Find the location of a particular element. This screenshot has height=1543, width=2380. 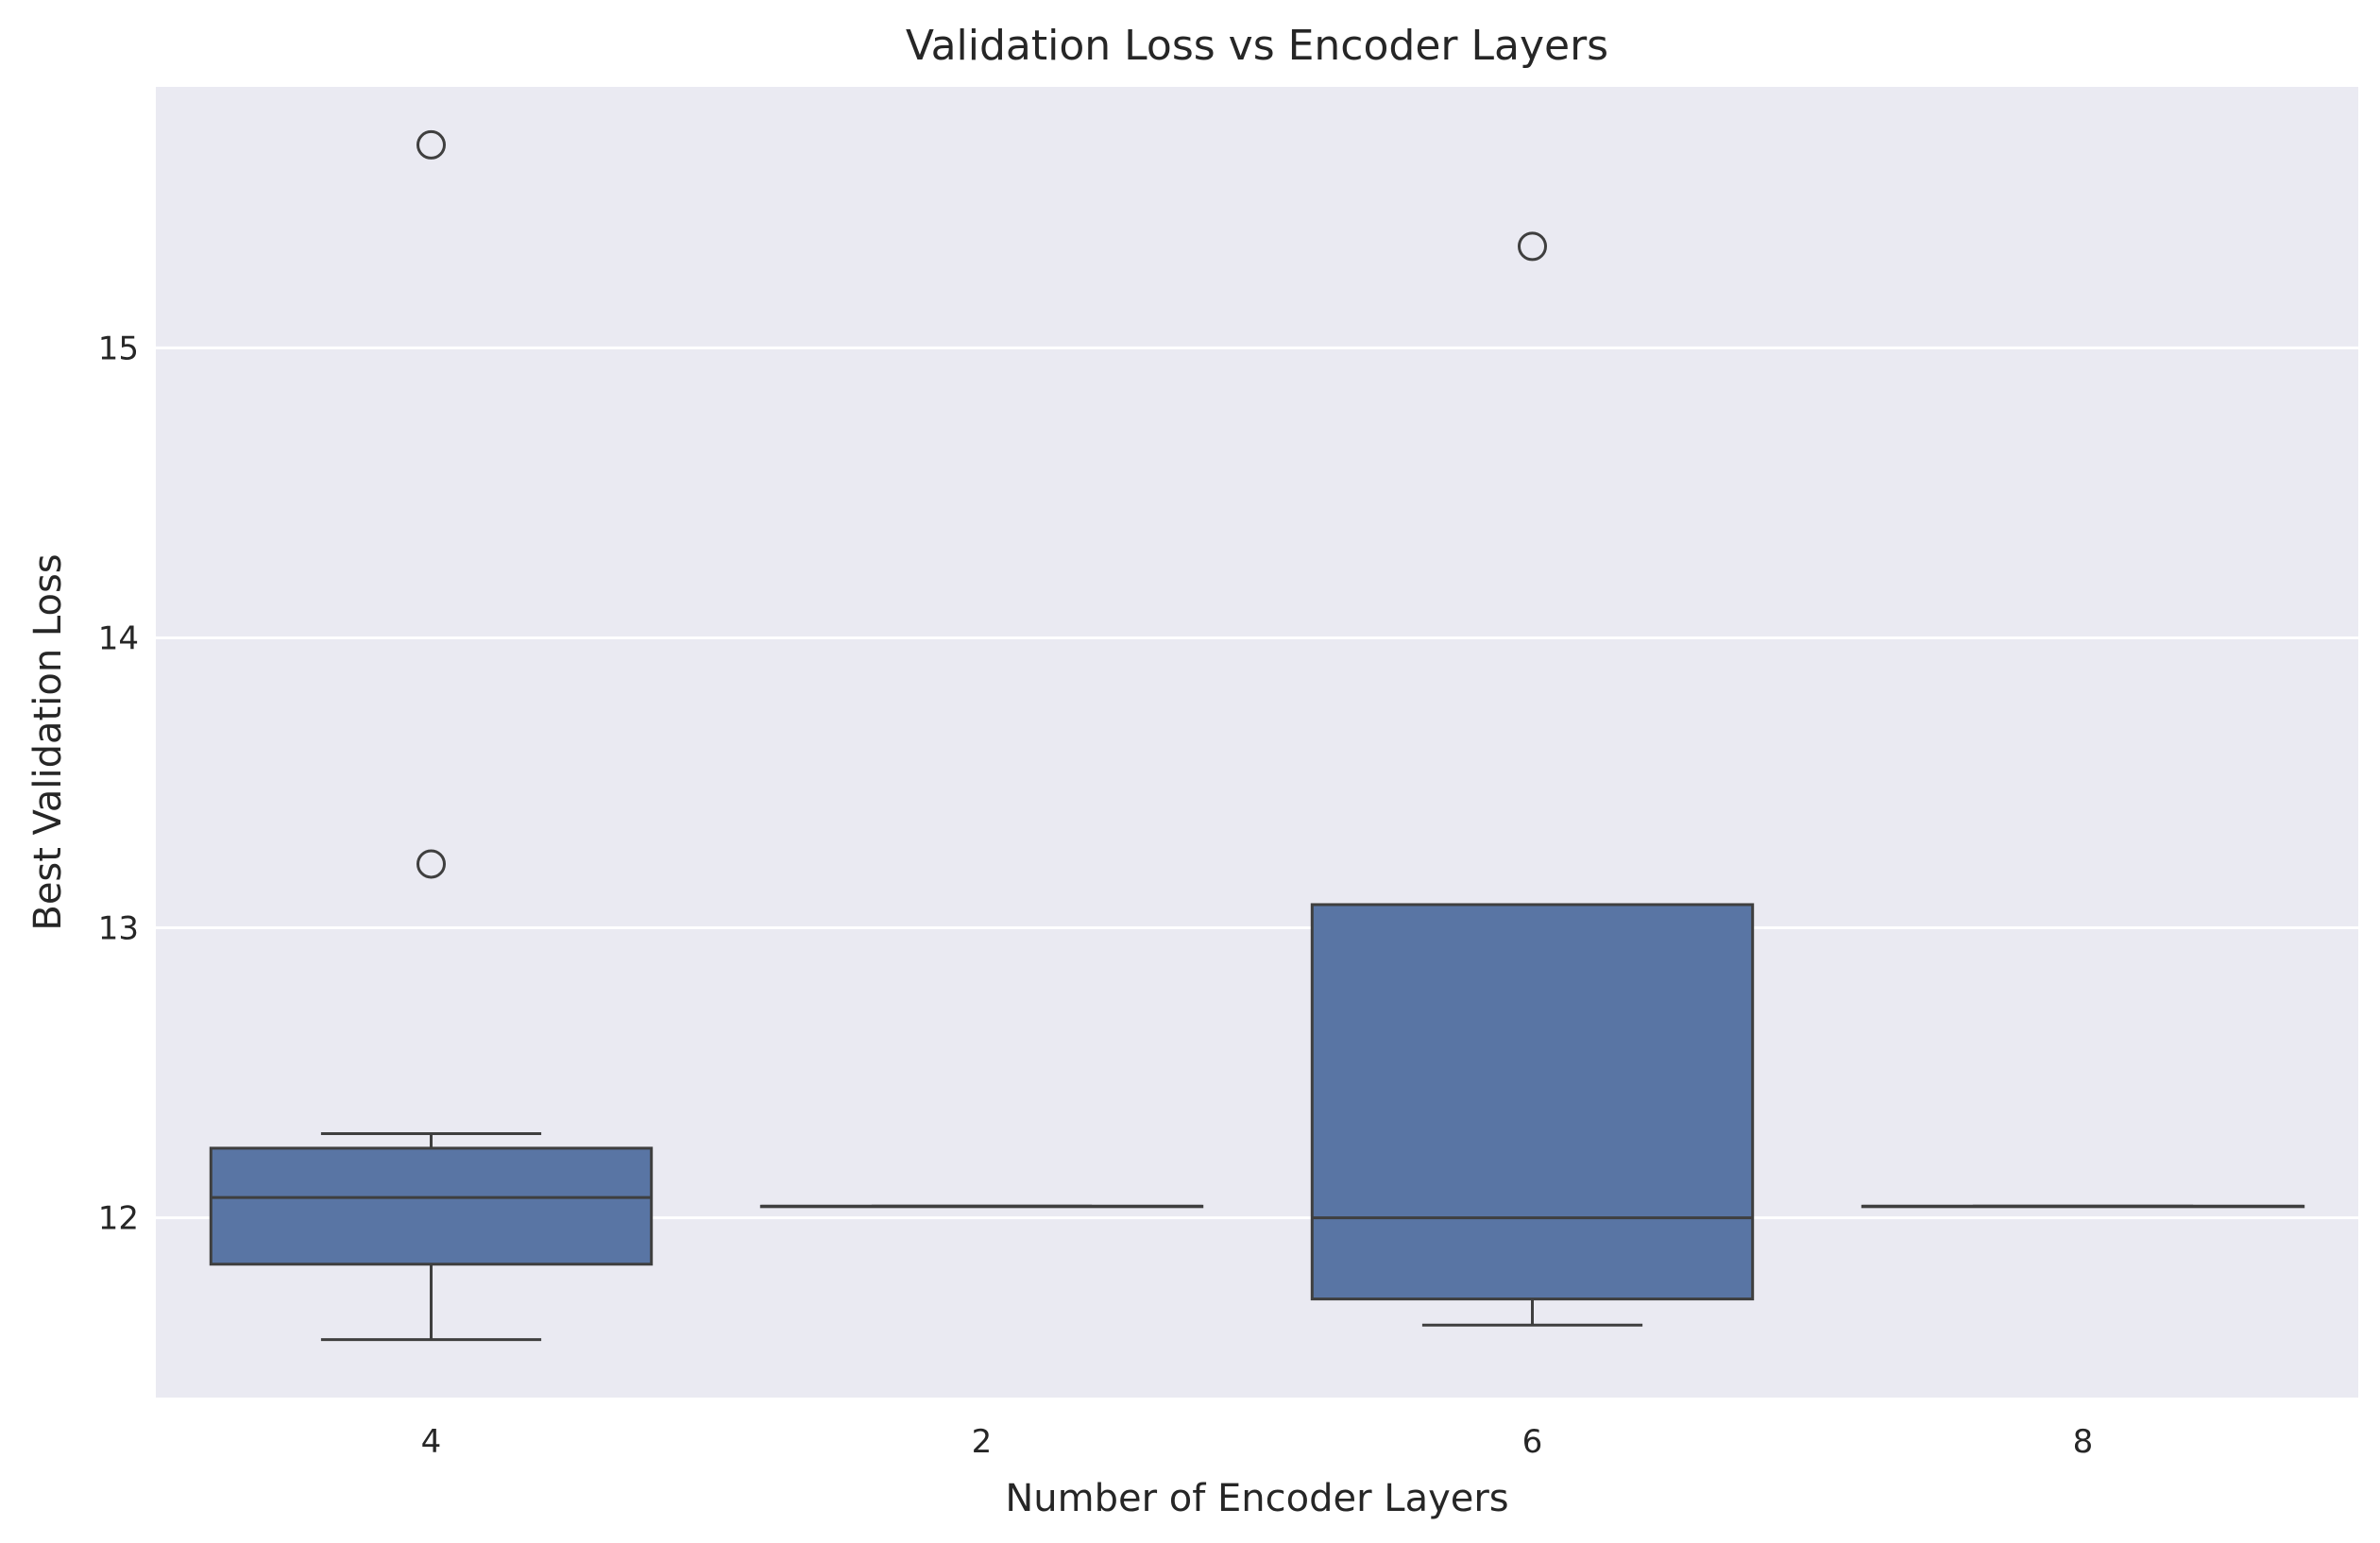

x-tick-label: 6 is located at coordinates (1532, 1442).